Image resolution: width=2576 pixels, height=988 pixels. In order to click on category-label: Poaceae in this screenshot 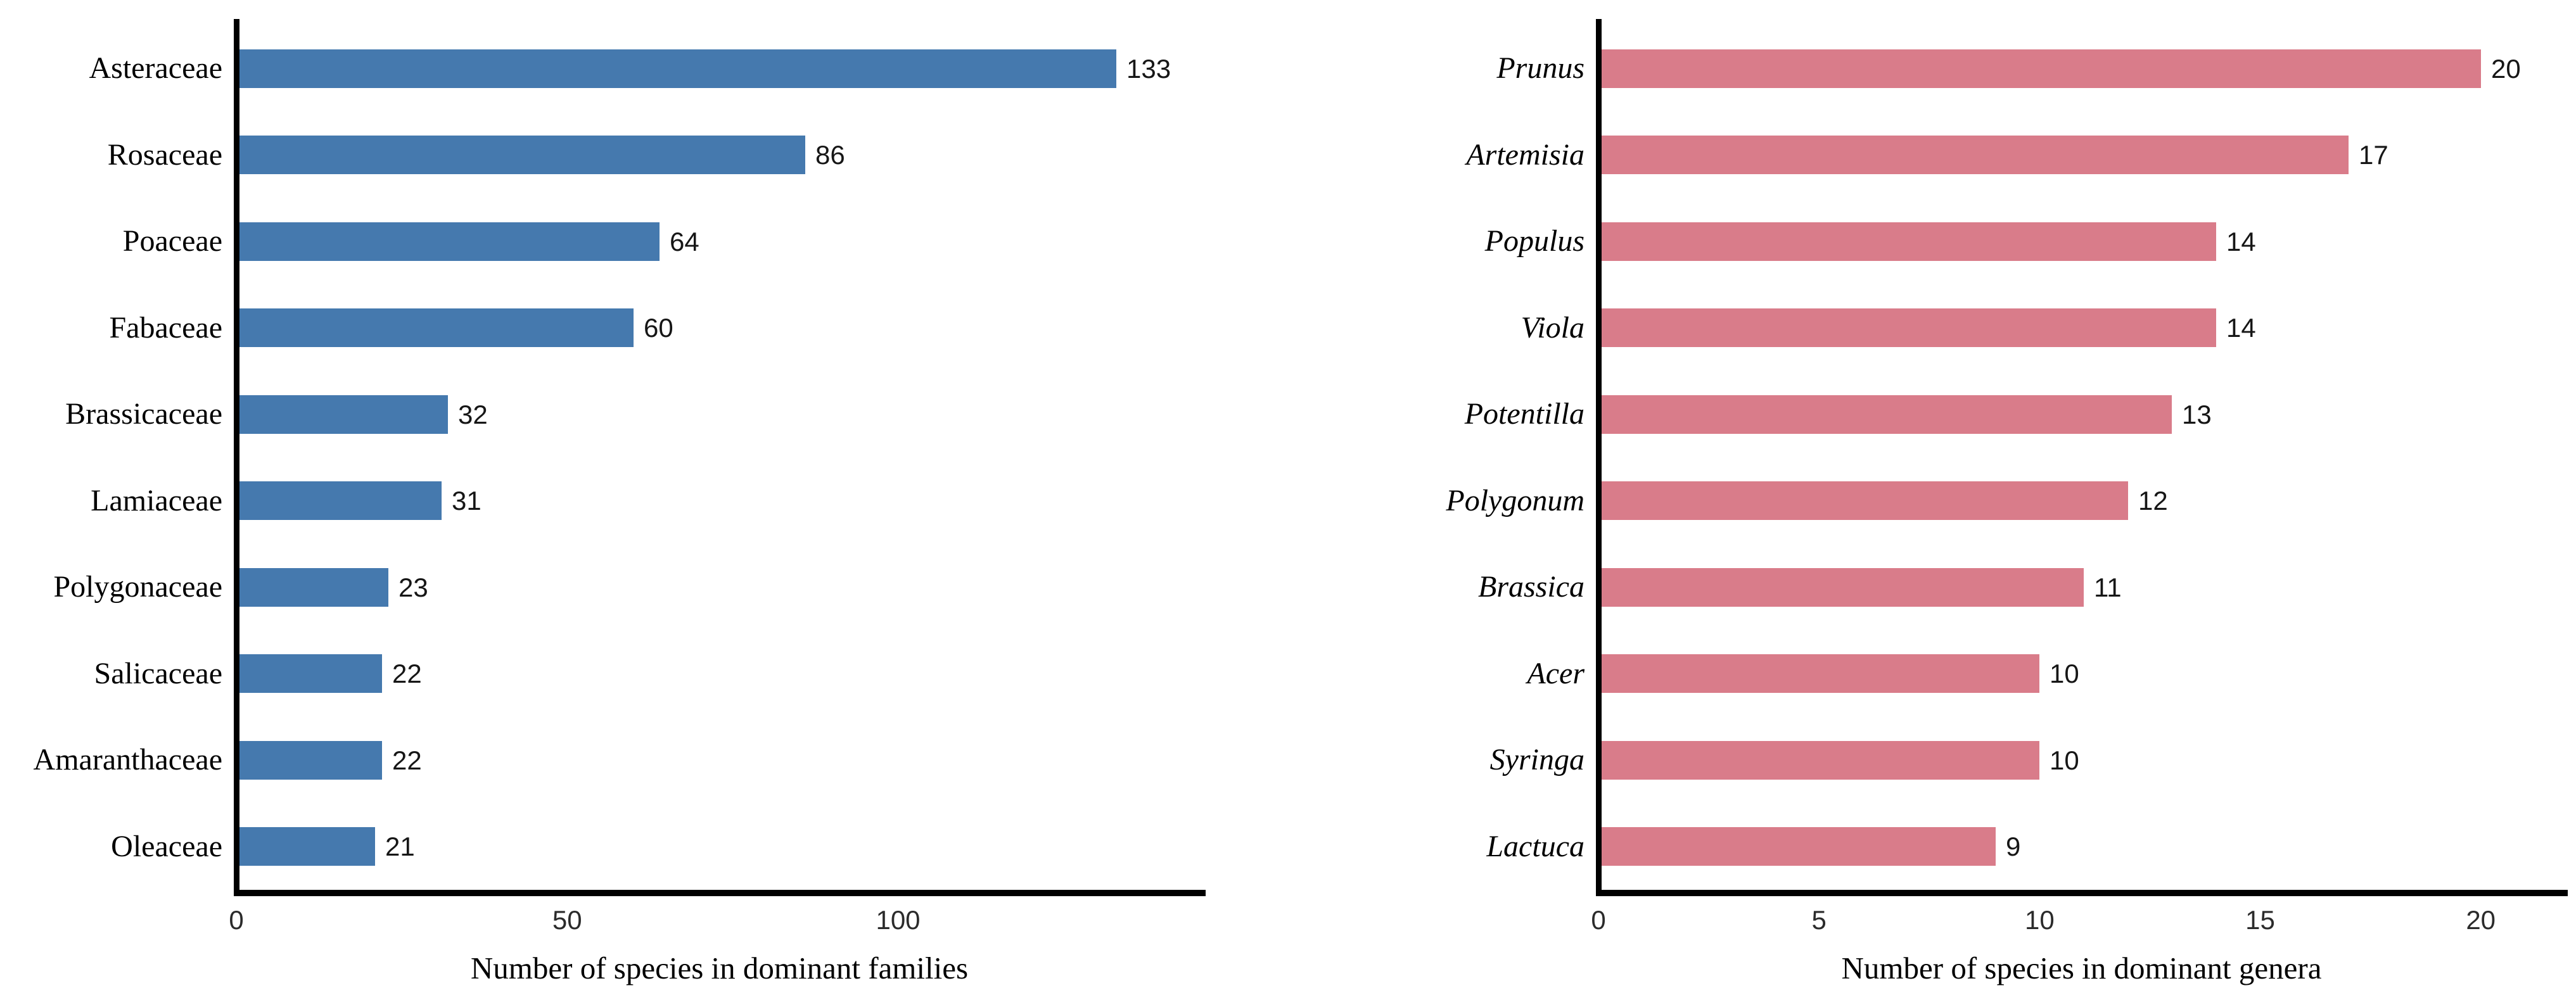, I will do `click(172, 241)`.